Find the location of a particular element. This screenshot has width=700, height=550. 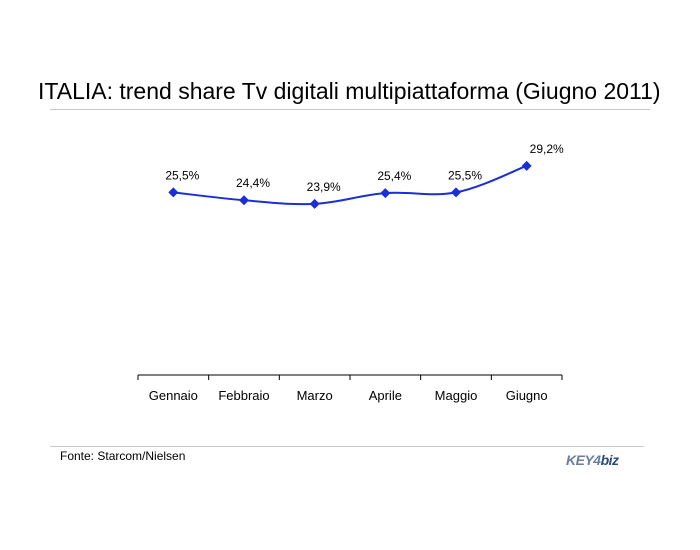

x-tick-label: Febbraio is located at coordinates (243, 395).